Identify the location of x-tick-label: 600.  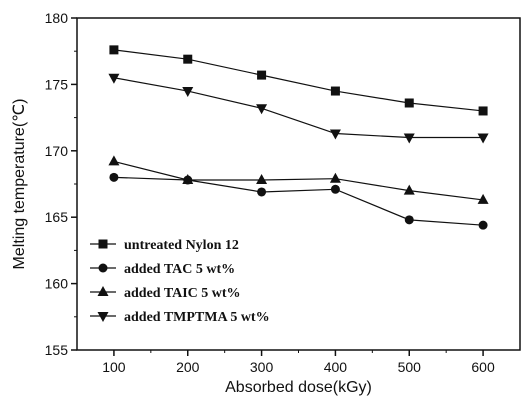
(483, 367).